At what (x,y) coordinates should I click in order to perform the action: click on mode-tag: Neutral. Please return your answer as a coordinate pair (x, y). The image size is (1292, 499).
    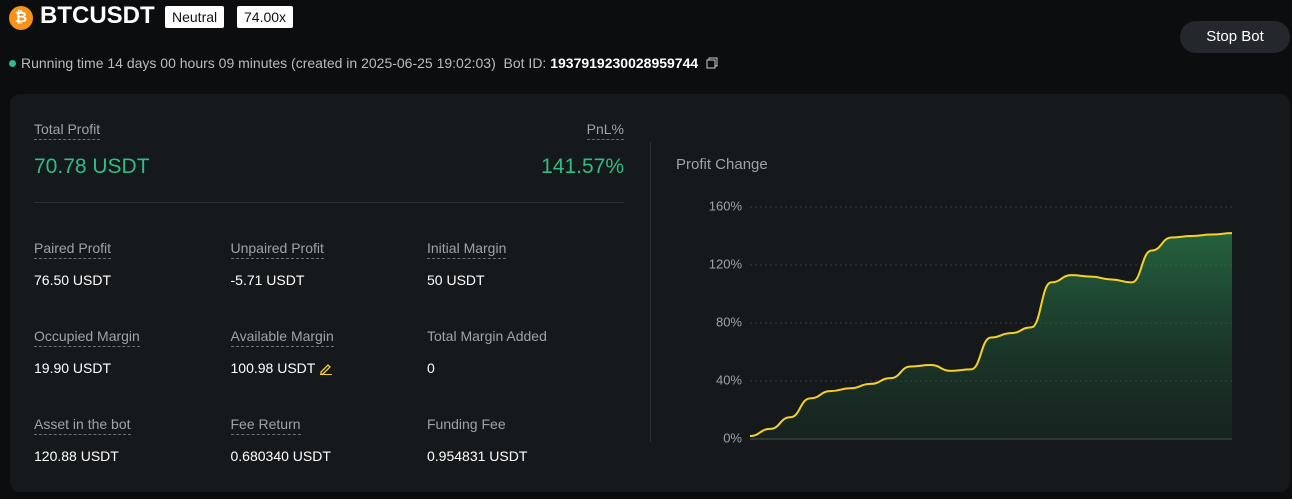
    Looking at the image, I should click on (195, 17).